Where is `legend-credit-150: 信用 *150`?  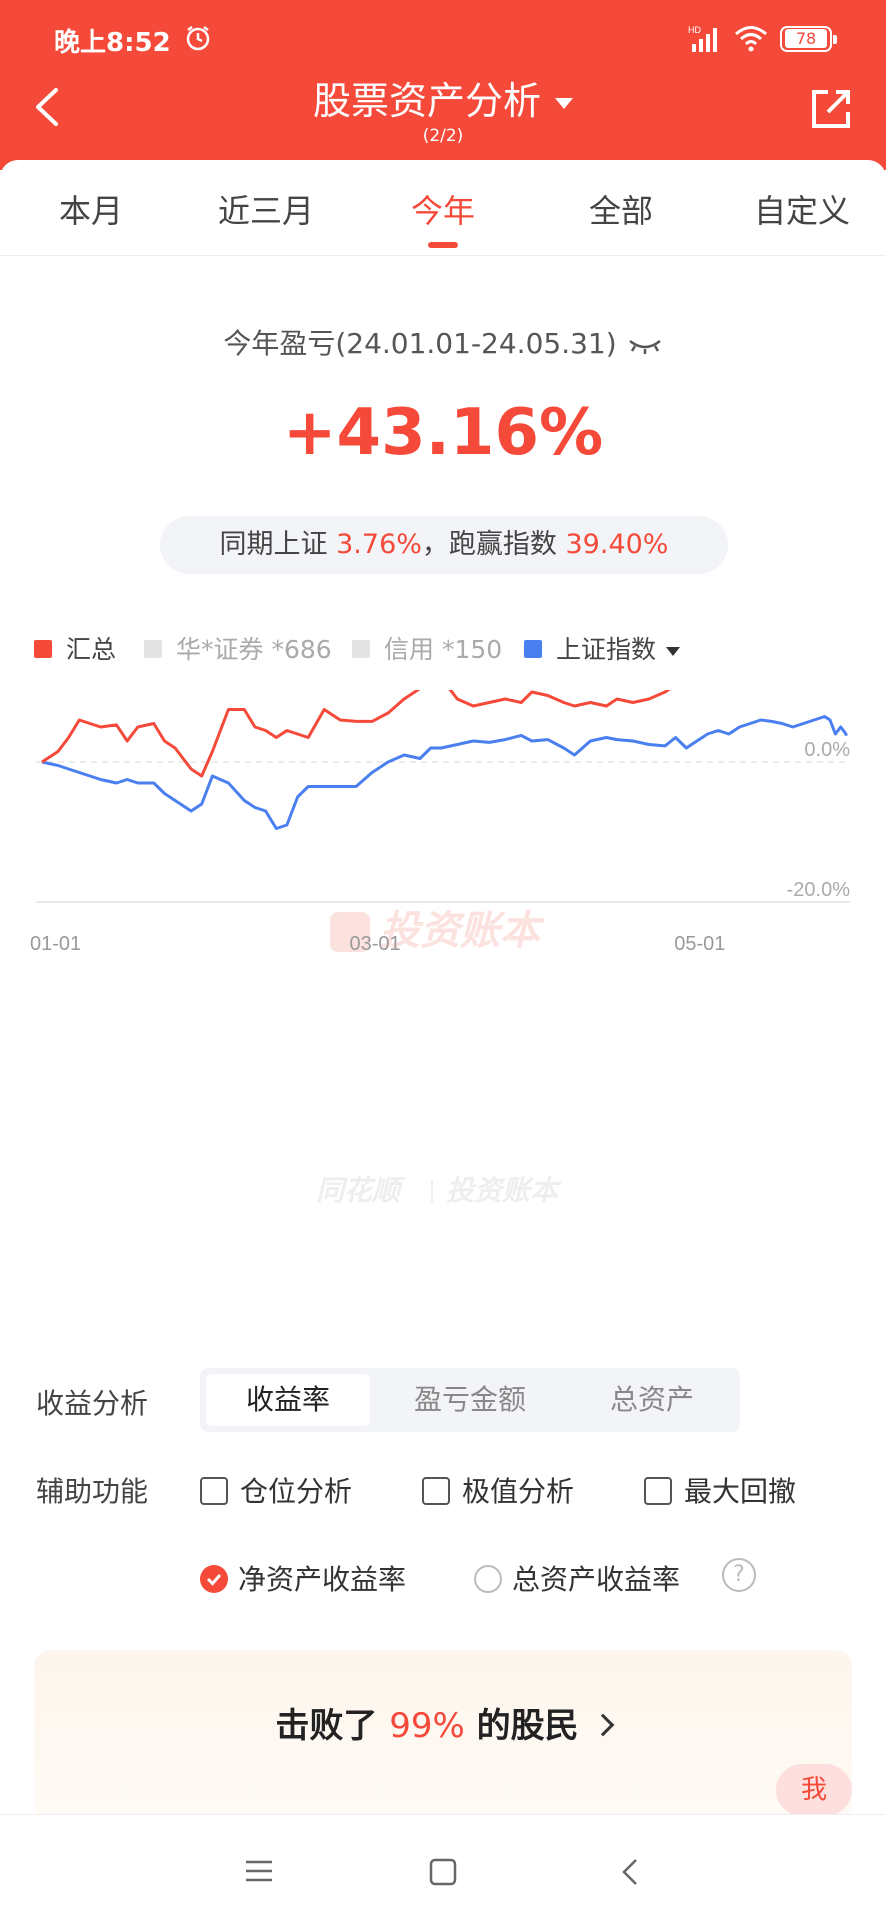
legend-credit-150: 信用 *150 is located at coordinates (427, 648).